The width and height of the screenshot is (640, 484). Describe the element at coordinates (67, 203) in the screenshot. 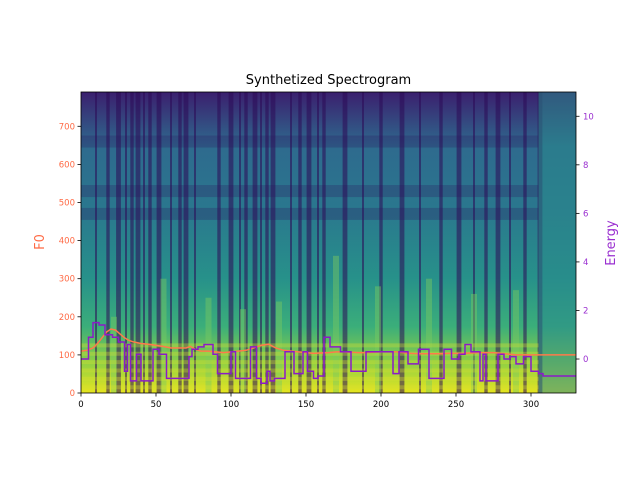

I see `y-tick-label-f0: 500` at that location.